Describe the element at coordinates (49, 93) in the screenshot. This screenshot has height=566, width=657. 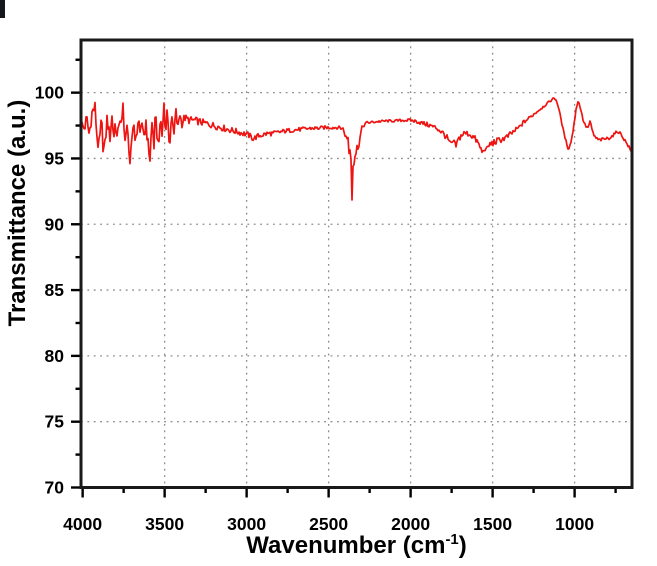
I see `y-tick-label: 100` at that location.